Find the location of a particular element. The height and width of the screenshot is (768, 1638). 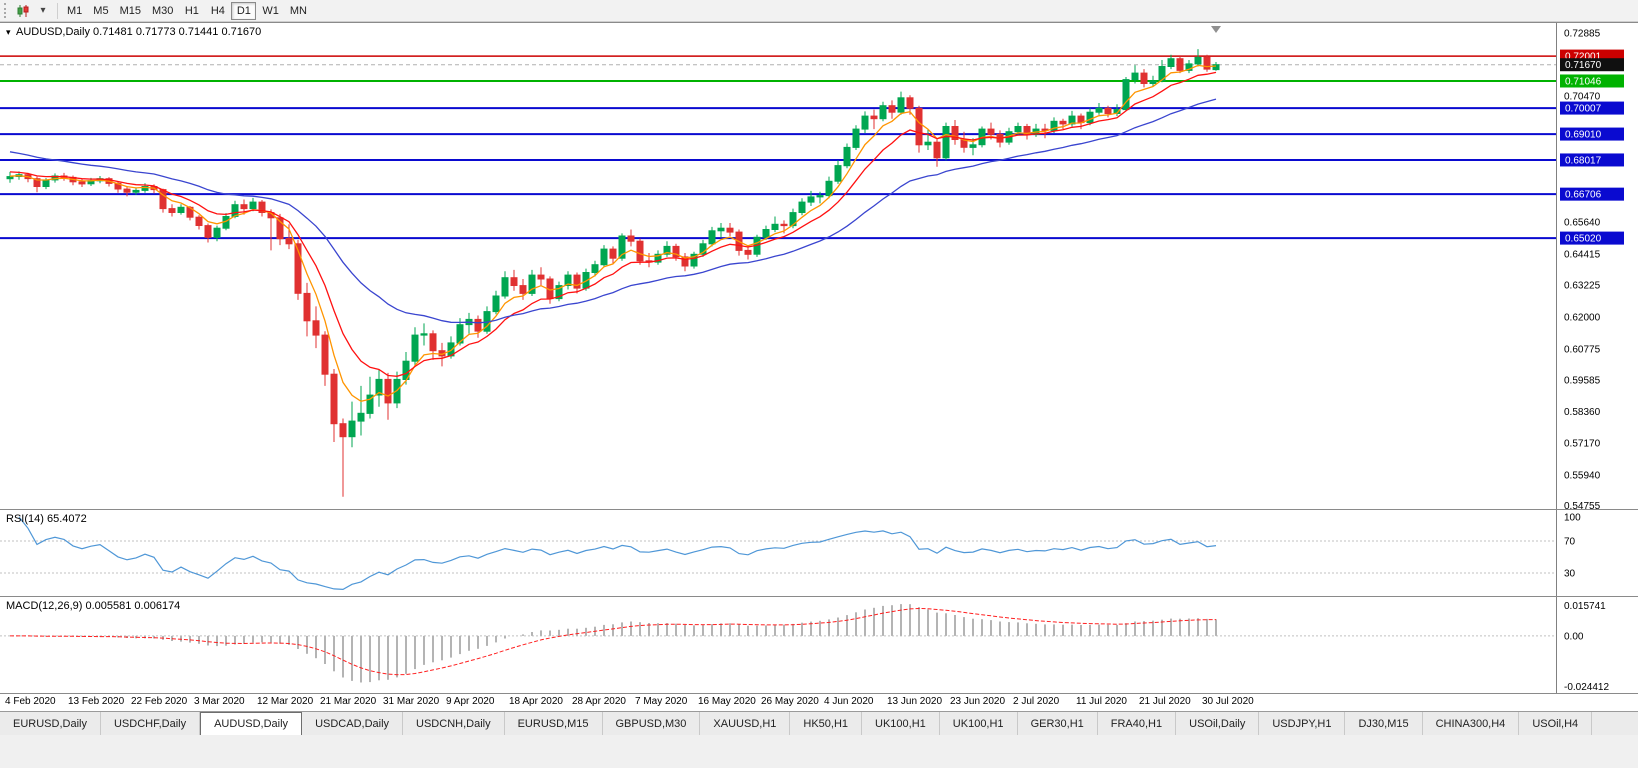

timeframe-button-m5: M5 is located at coordinates (100, 11).